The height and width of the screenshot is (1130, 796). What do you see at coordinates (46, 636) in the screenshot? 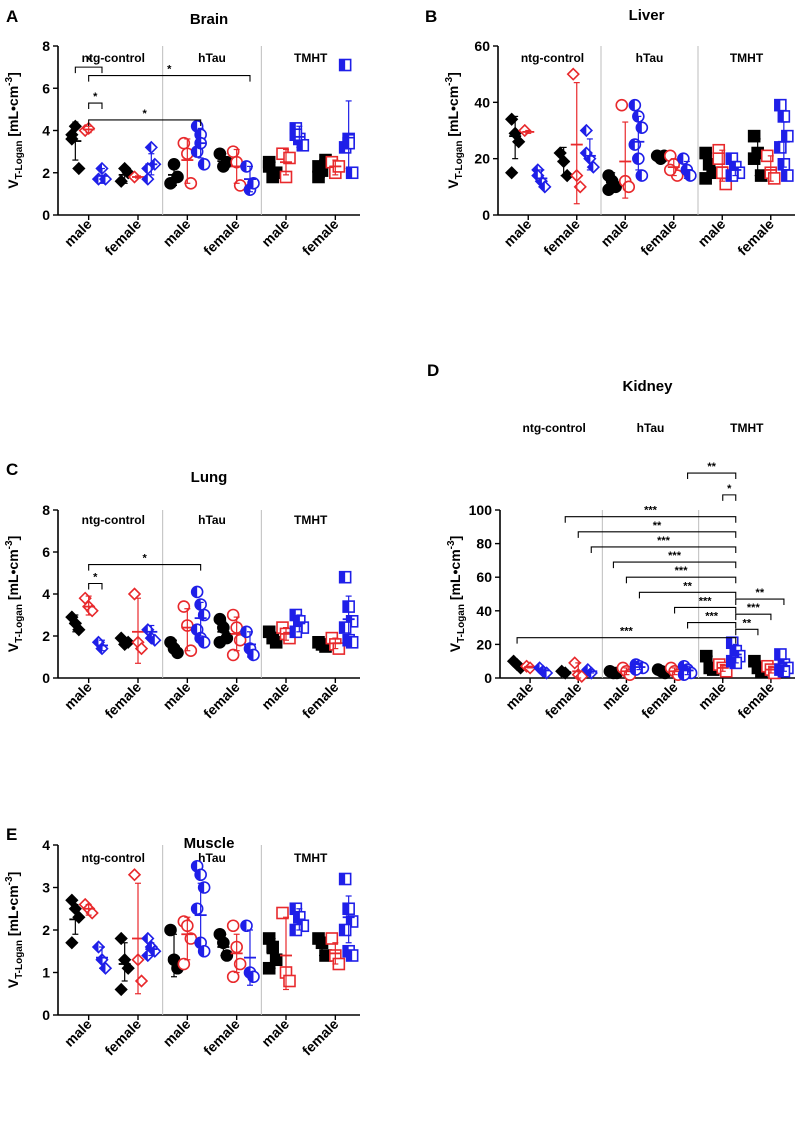
I see `y-tick-label: 2` at bounding box center [46, 636].